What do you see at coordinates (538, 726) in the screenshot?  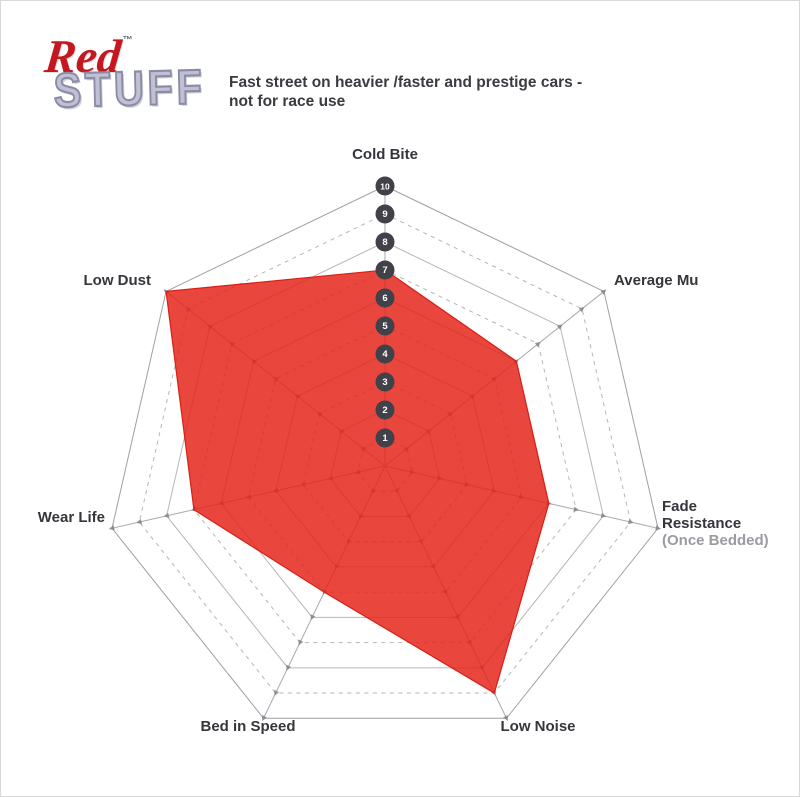 I see `axis-label-low-noise: Low Noise` at bounding box center [538, 726].